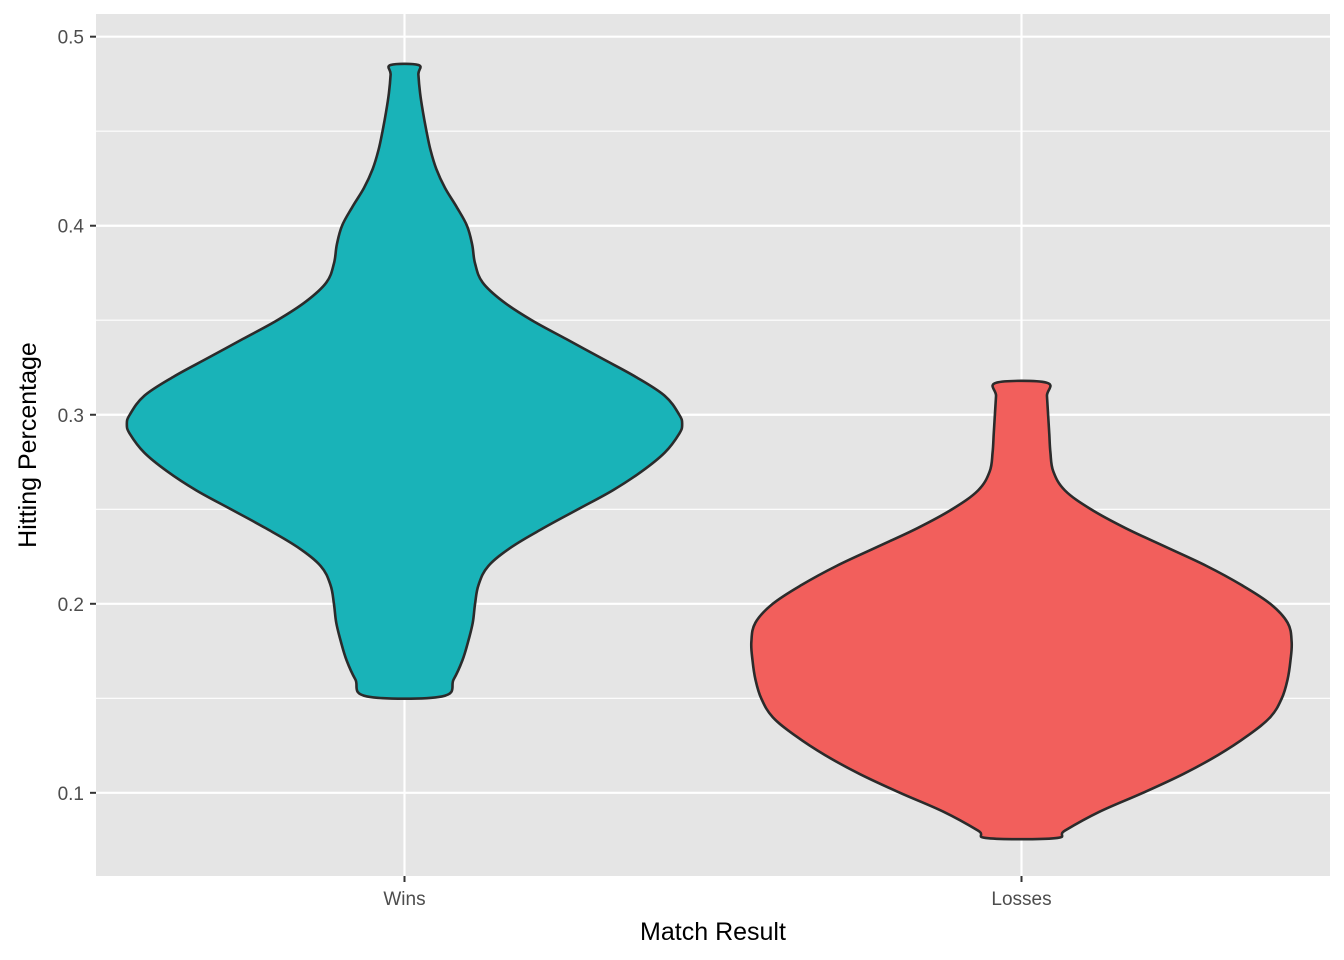 The image size is (1344, 960). I want to click on x-tick-label: Losses, so click(1021, 899).